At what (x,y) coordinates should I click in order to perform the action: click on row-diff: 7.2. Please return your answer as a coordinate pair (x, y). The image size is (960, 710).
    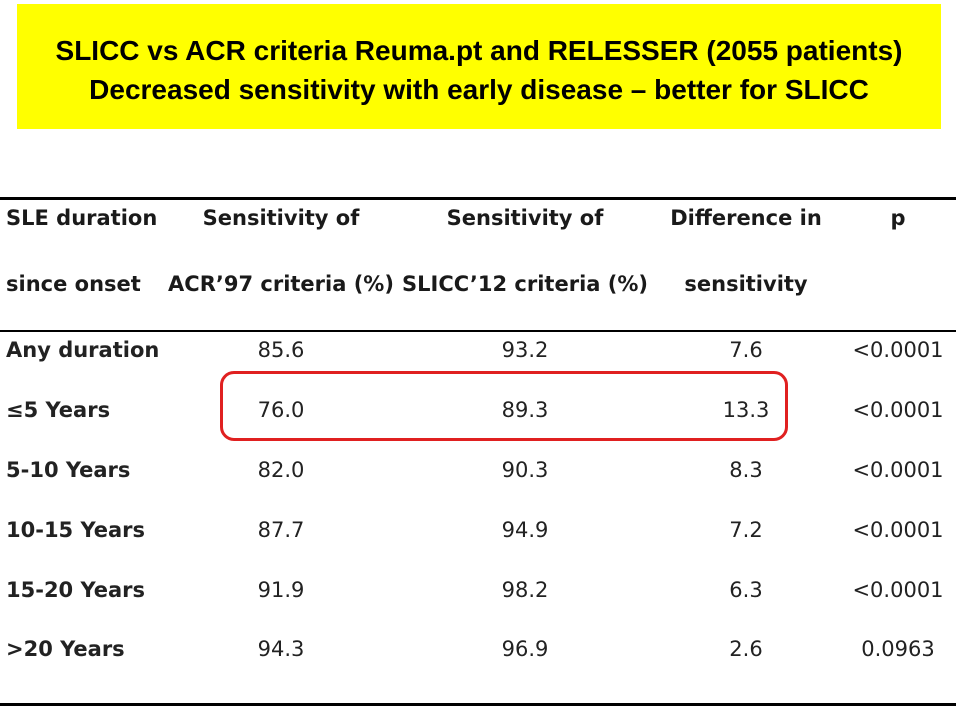
    Looking at the image, I should click on (746, 530).